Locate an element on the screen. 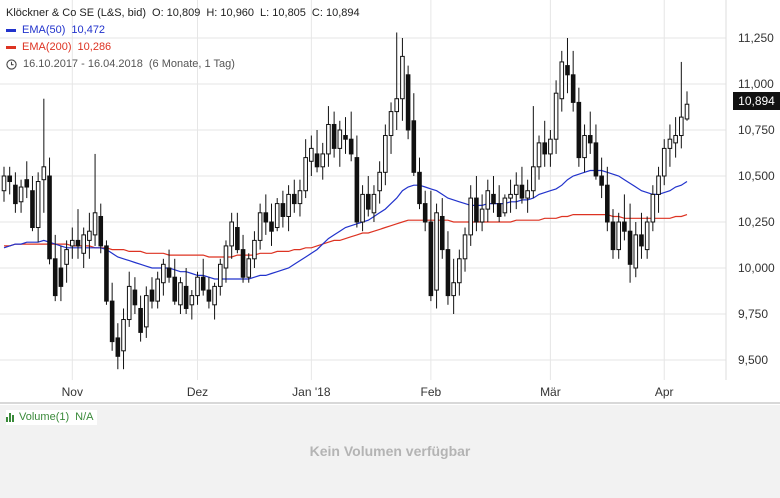 The width and height of the screenshot is (780, 498). x-tick-label: Dez is located at coordinates (197, 392).